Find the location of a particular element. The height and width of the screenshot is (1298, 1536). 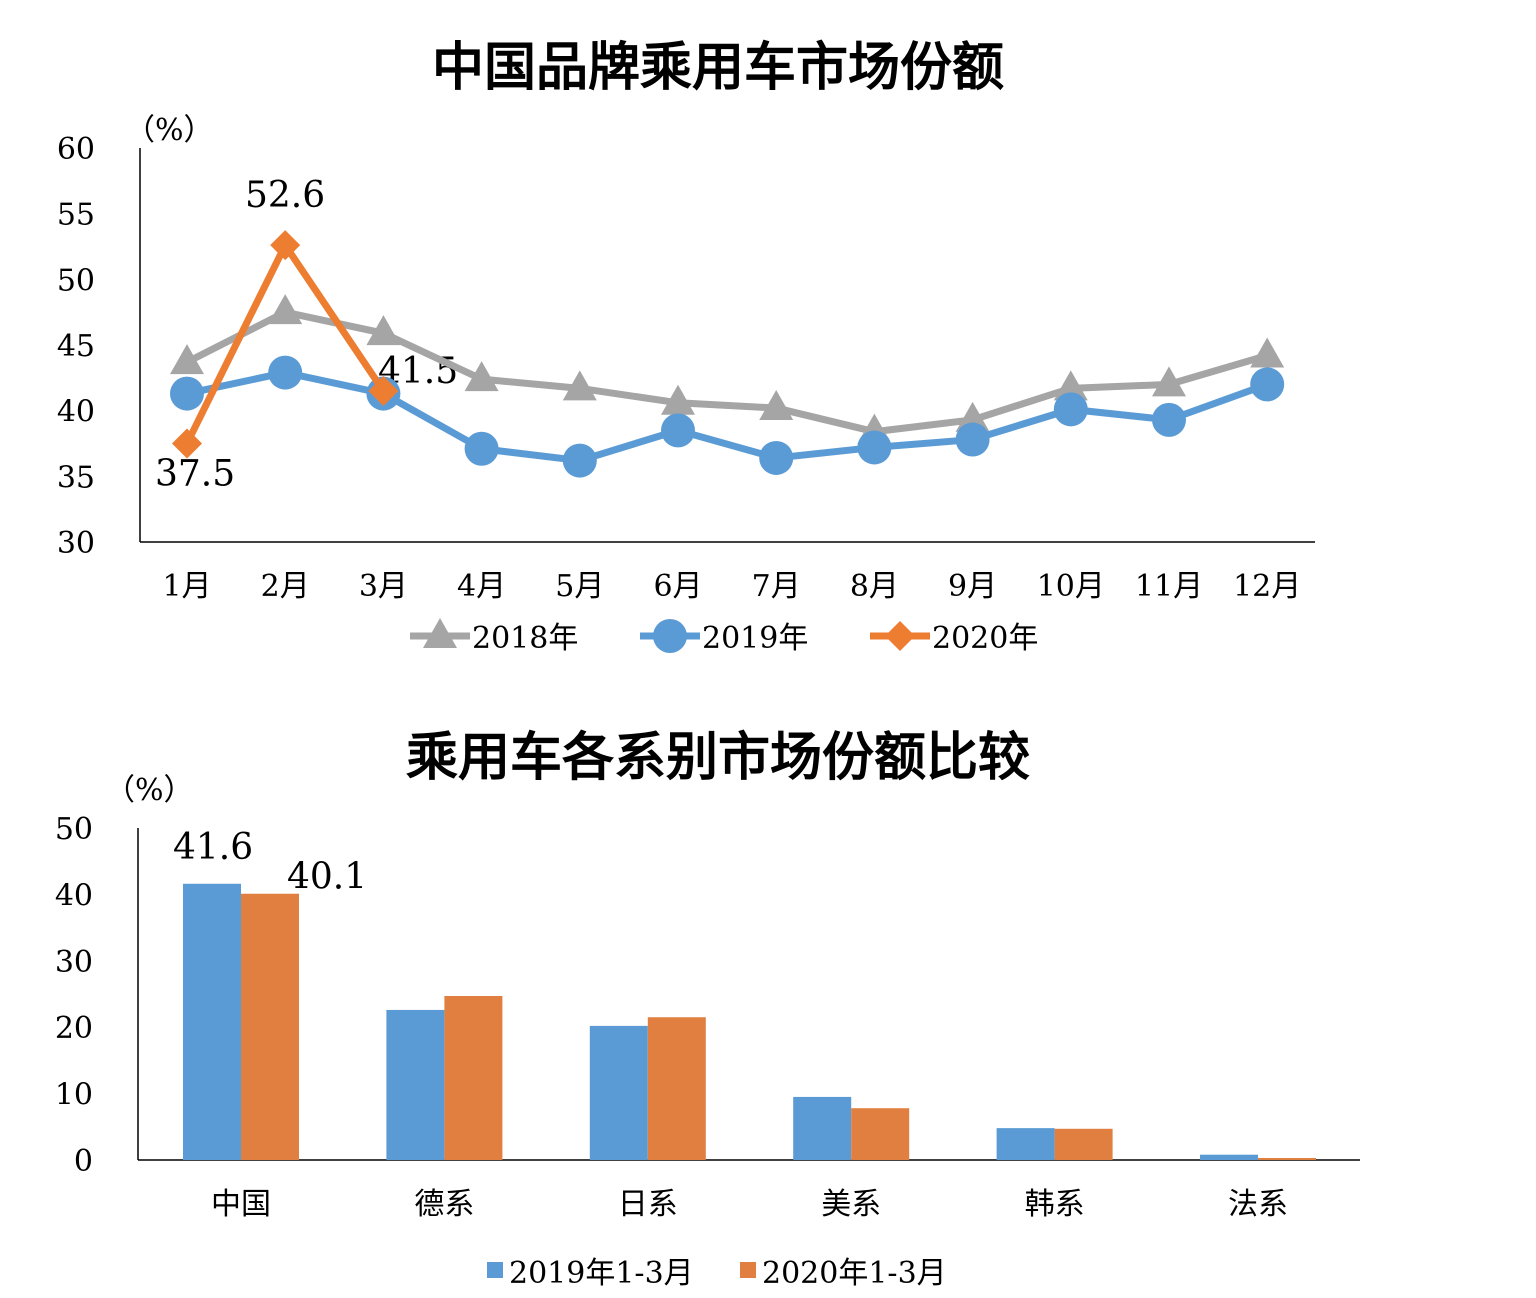

x-tick-label: 8月 is located at coordinates (874, 586).